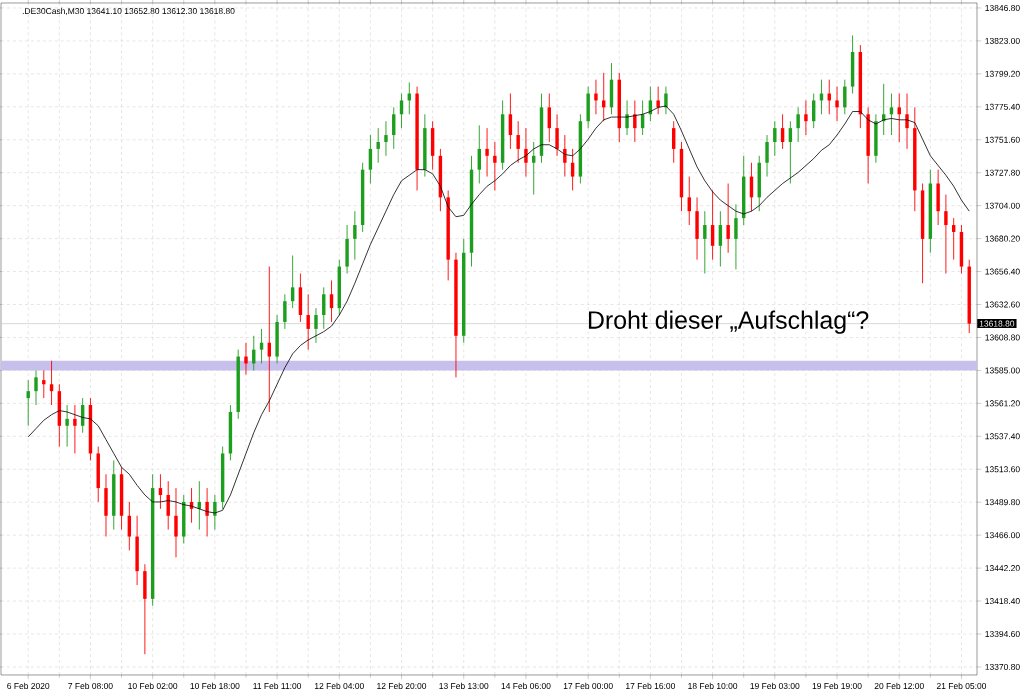 Image resolution: width=1032 pixels, height=692 pixels. Describe the element at coordinates (650, 685) in the screenshot. I see `x-tick-label: 17 Feb 16:00` at that location.